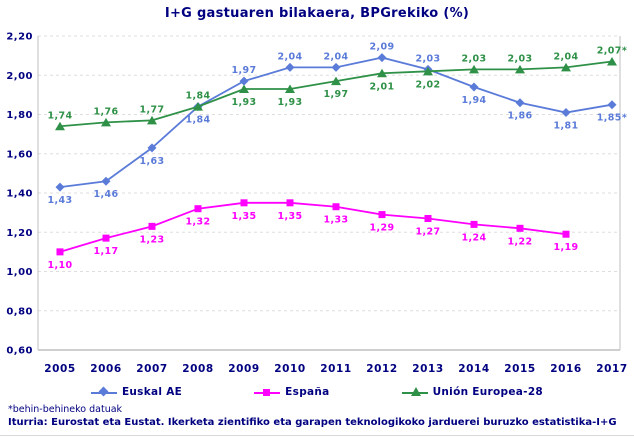 The image size is (634, 441). What do you see at coordinates (474, 369) in the screenshot?
I see `x-axis-label: 2014` at bounding box center [474, 369].